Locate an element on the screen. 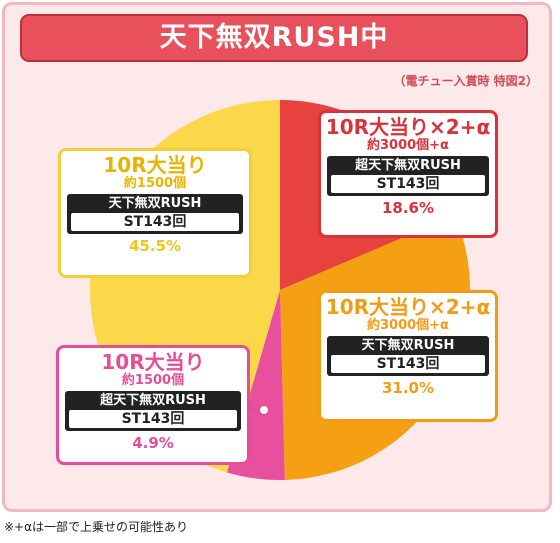 Image resolution: width=560 pixels, height=543 pixels. slice-label-3: 10R大当り 約1500個 天下無双RUSH ST143回 45.5% is located at coordinates (155, 213).